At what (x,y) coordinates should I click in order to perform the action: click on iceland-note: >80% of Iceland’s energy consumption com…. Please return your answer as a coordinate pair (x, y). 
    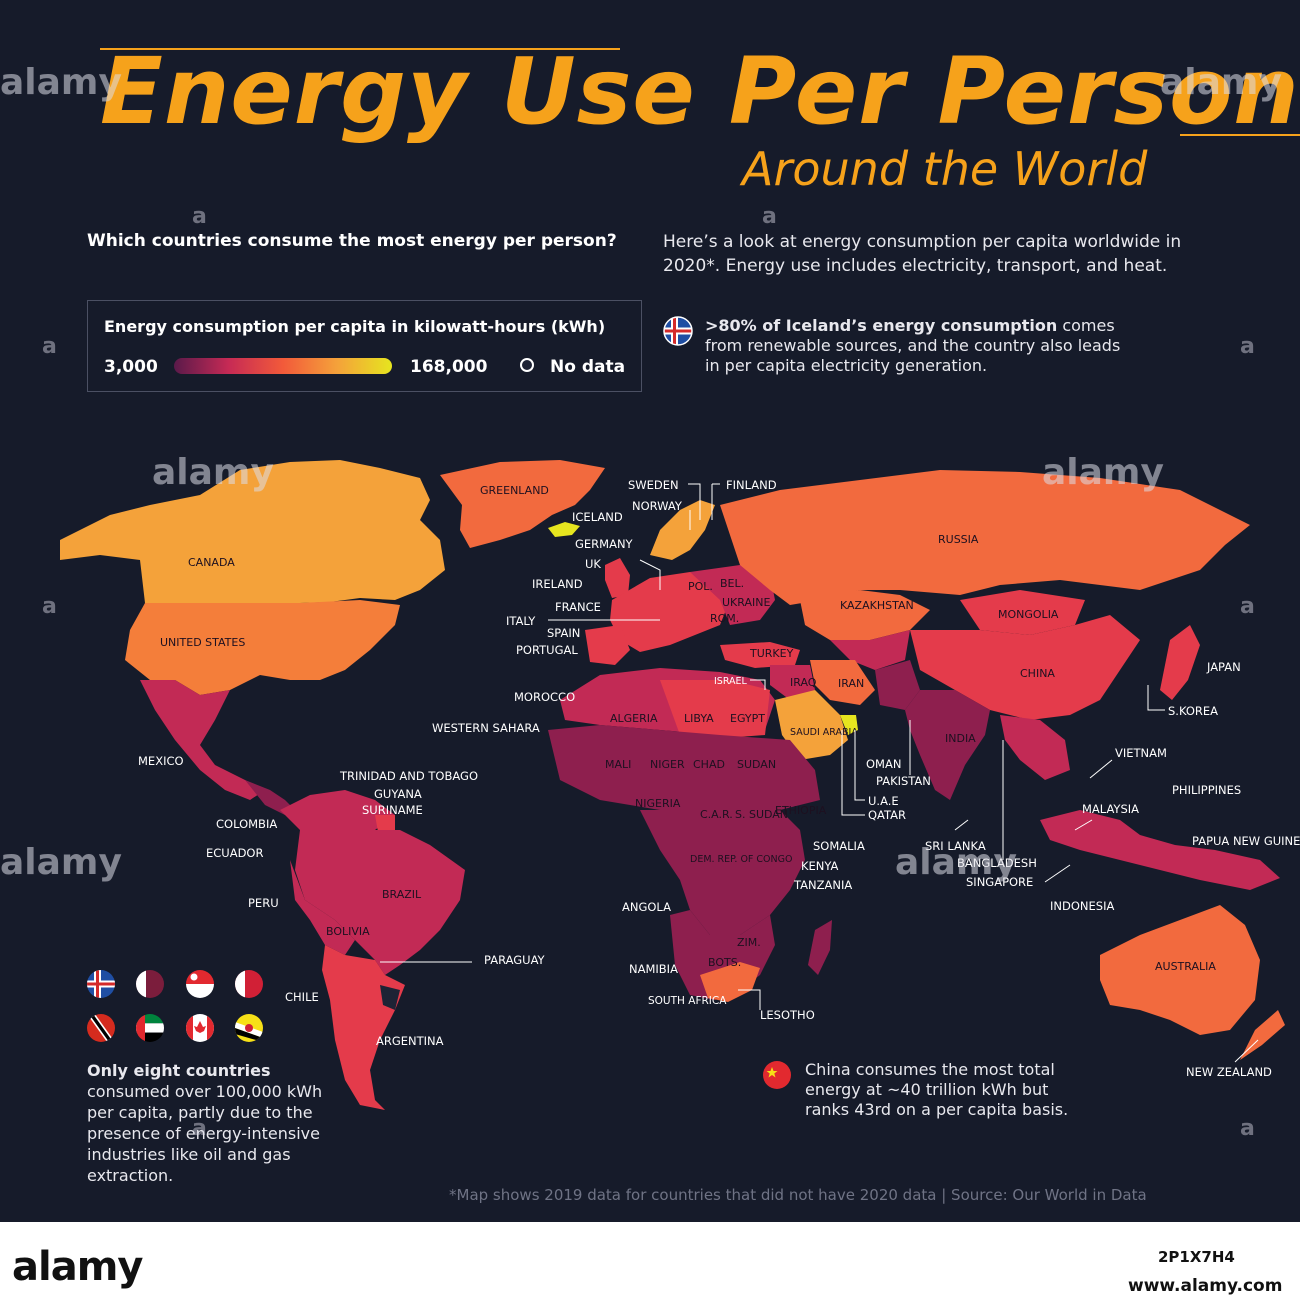
    Looking at the image, I should click on (920, 346).